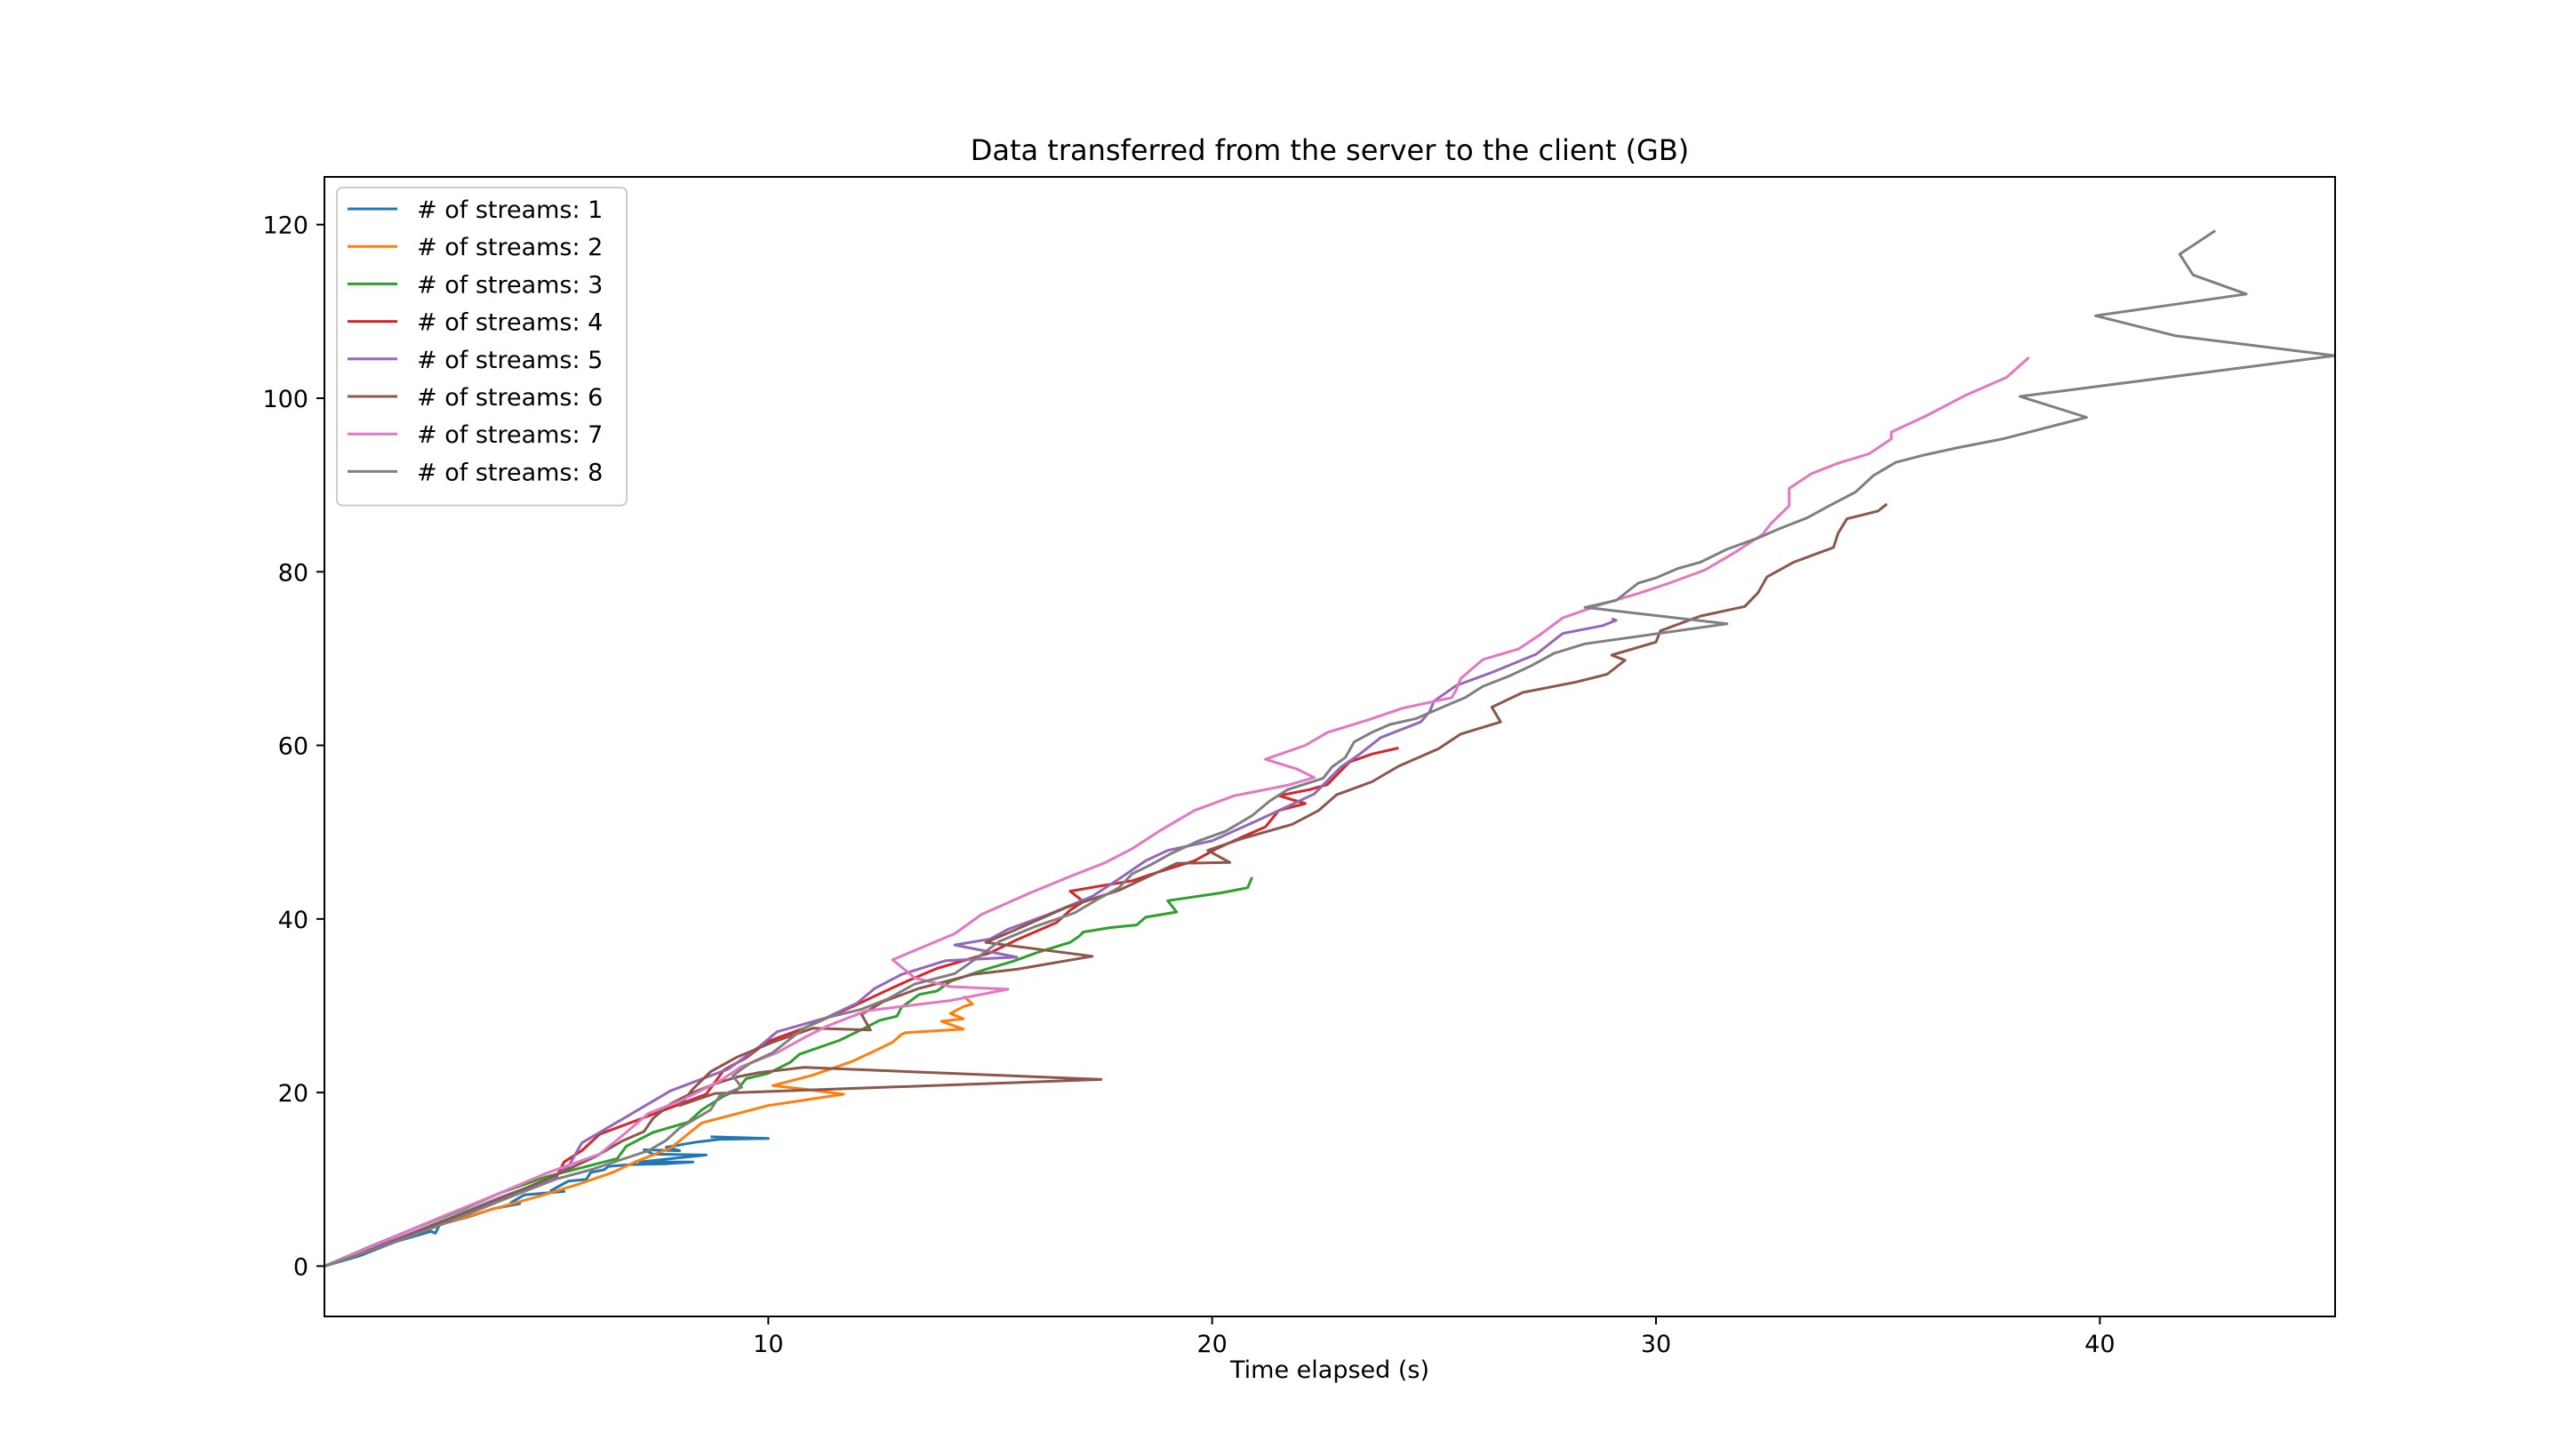 This screenshot has width=2560, height=1456. I want to click on y-tick-label: 80, so click(293, 573).